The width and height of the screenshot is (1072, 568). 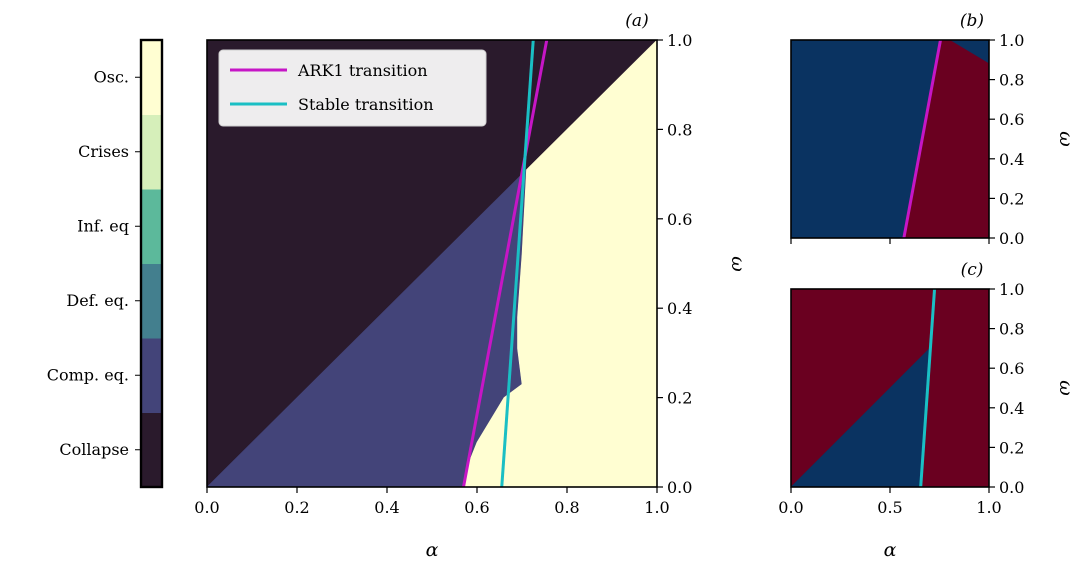 I want to click on panel-b: 0.0 0.2 0.4 0.6 0.8 1.0 (b) ω, so click(x=931, y=129).